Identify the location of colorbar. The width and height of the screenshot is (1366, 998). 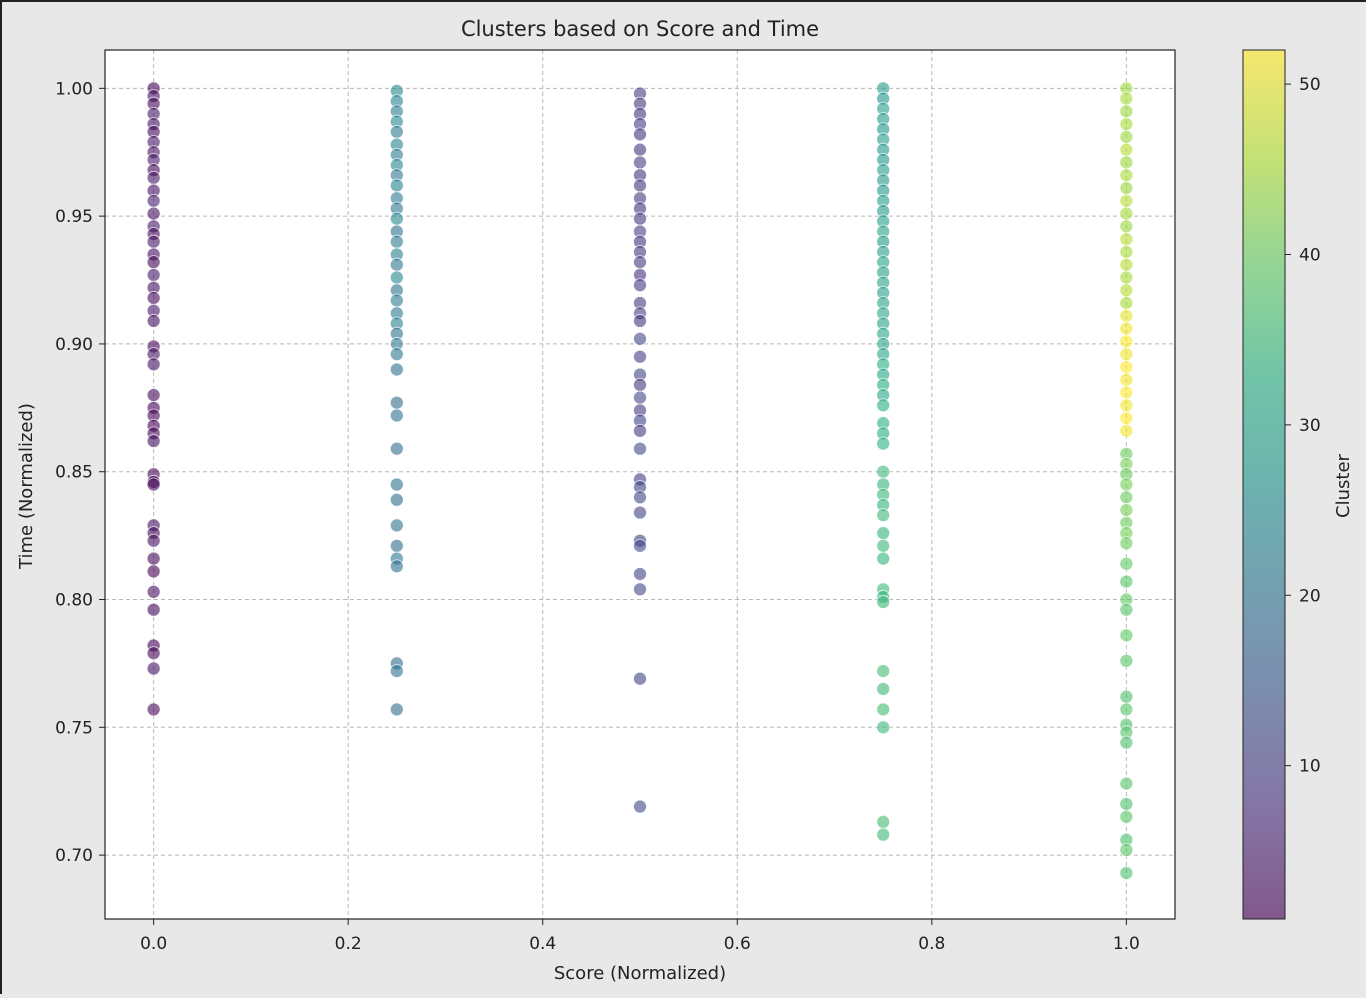
(1264, 484).